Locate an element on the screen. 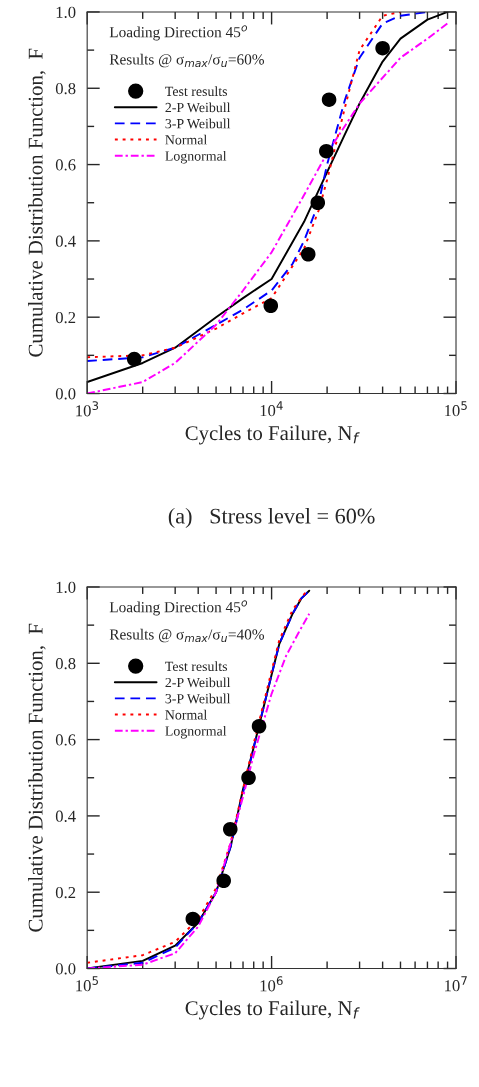  x-tick-label: 10$^{7}$ is located at coordinates (456, 984).